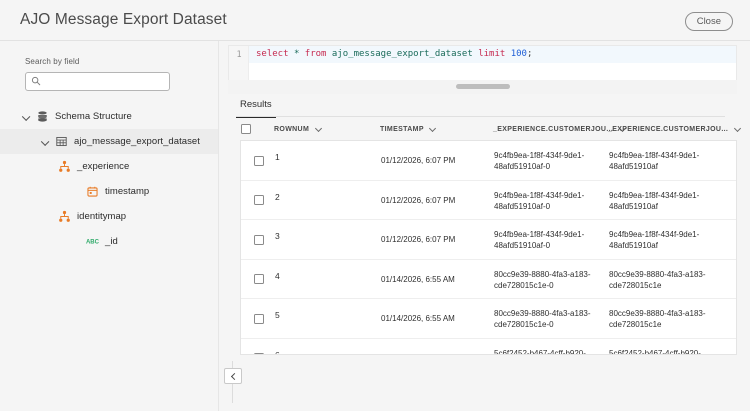  I want to click on sql-token: limit, so click(492, 54).